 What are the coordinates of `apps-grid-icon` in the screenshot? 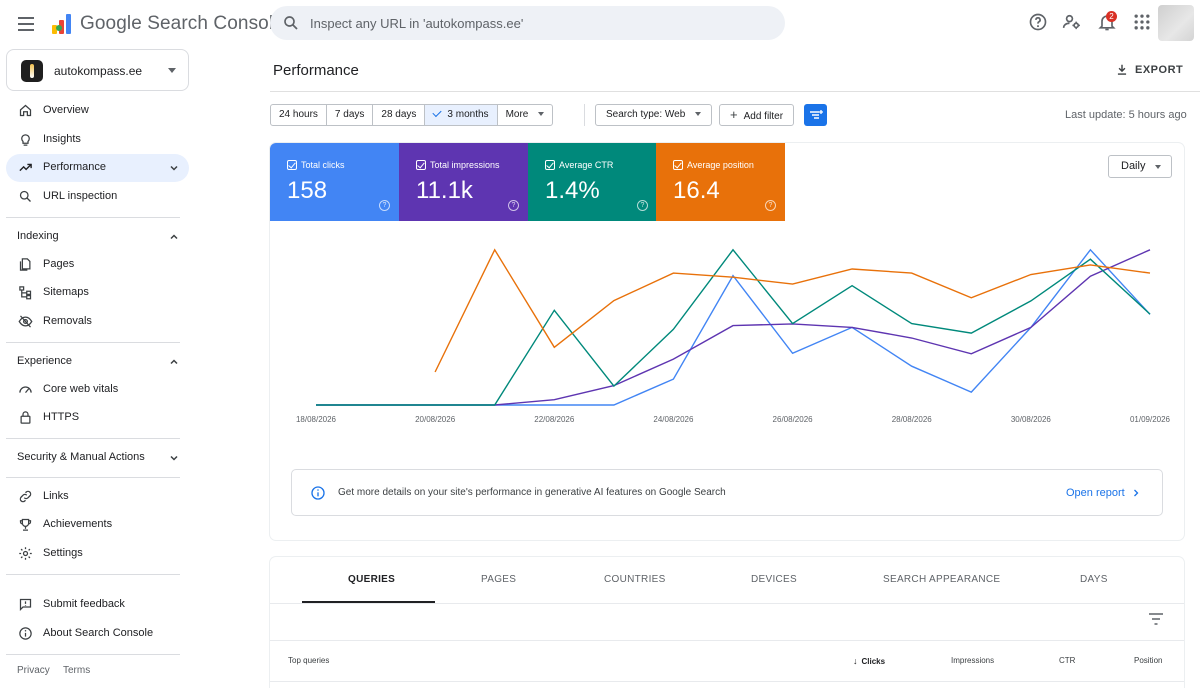 It's located at (1142, 22).